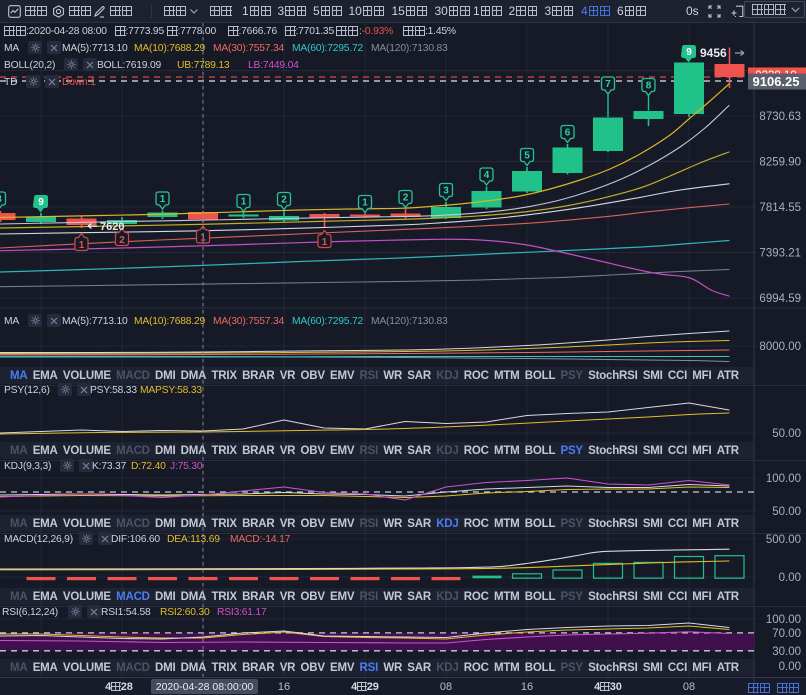 The width and height of the screenshot is (806, 695). Describe the element at coordinates (783, 540) in the screenshot. I see `svg-text: 500.00` at that location.